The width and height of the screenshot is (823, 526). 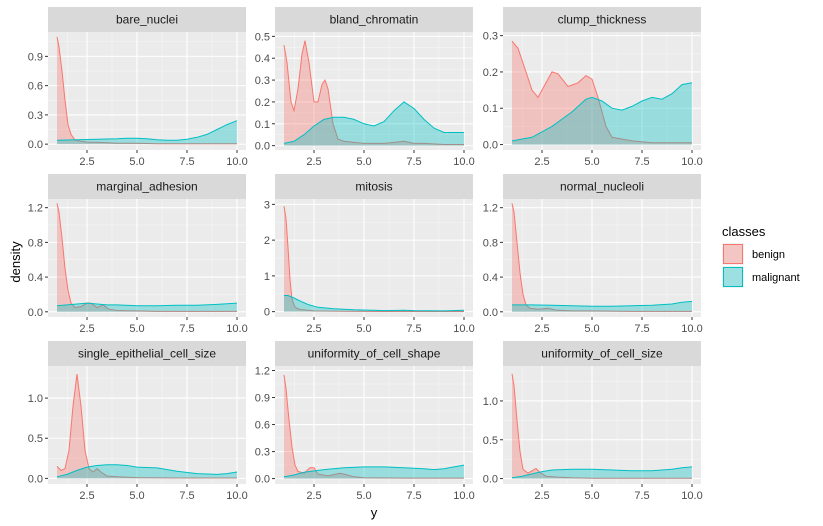 I want to click on facet-title: marginal_adhesion, so click(x=146, y=187).